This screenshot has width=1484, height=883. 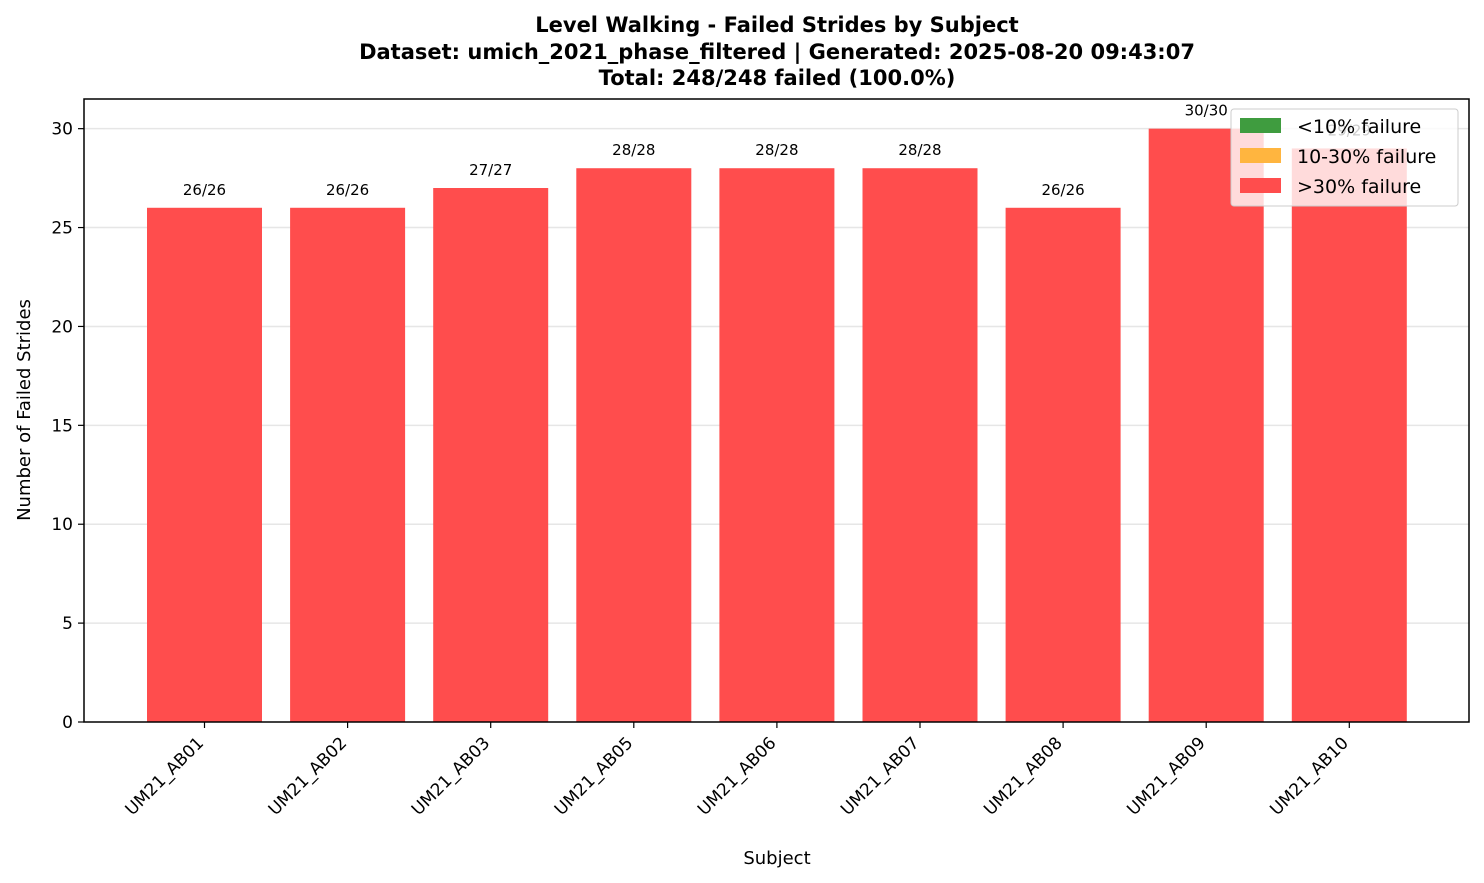 I want to click on legend-entry-label: >30% failure, so click(x=1359, y=187).